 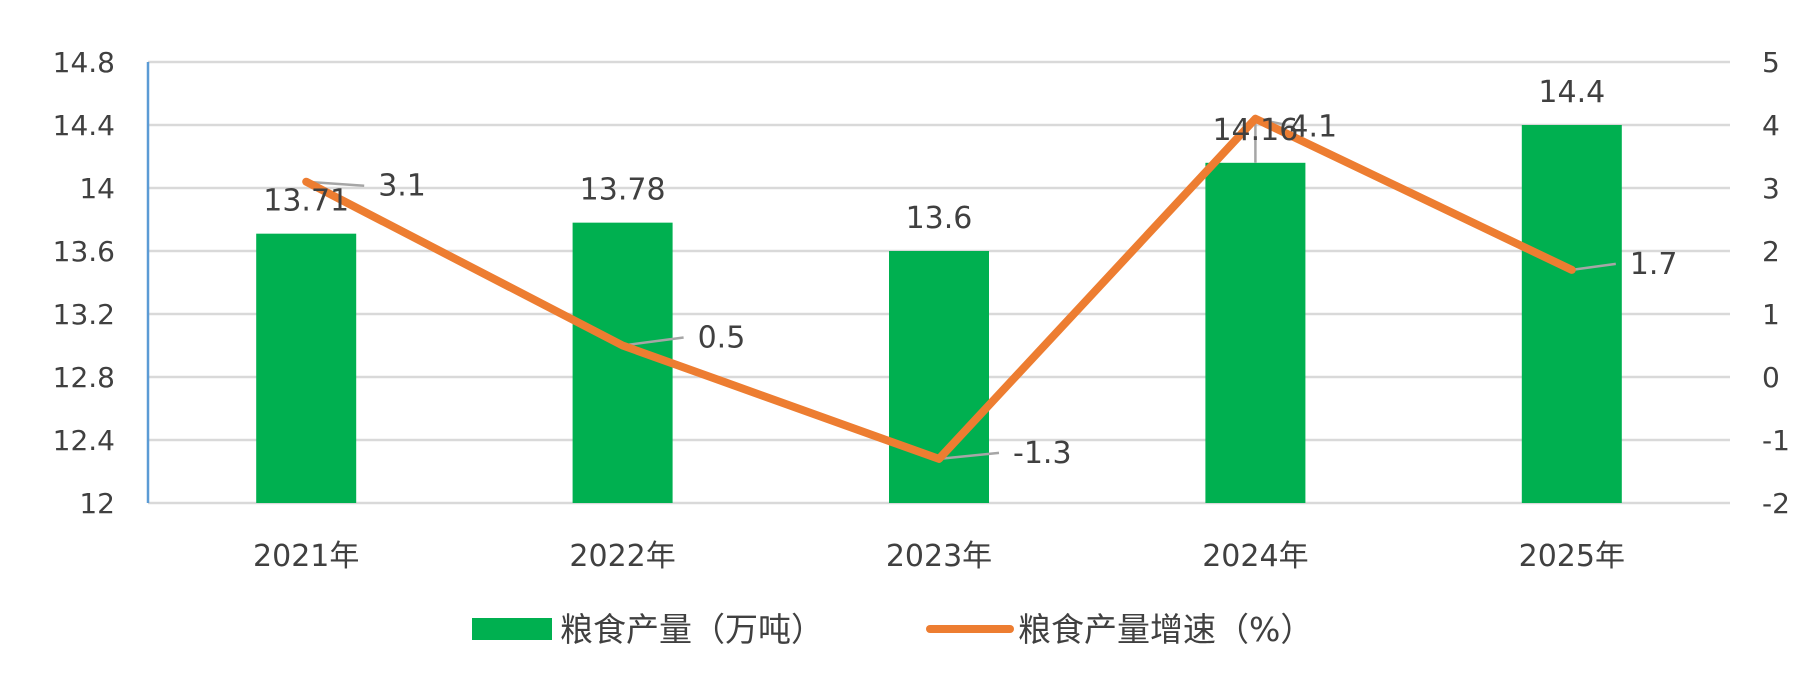 I want to click on category-label: 2021年, so click(x=306, y=556).